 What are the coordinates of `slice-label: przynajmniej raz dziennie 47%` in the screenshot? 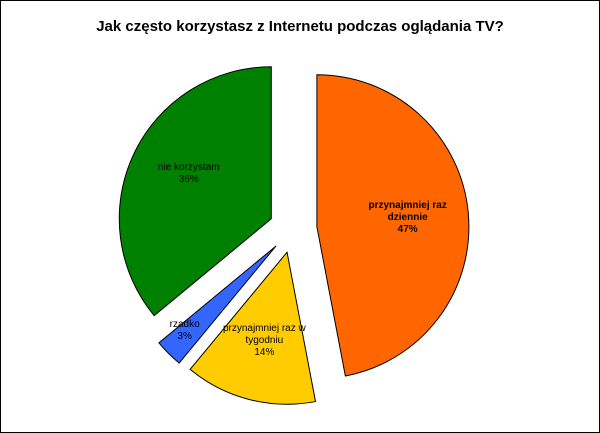 It's located at (408, 218).